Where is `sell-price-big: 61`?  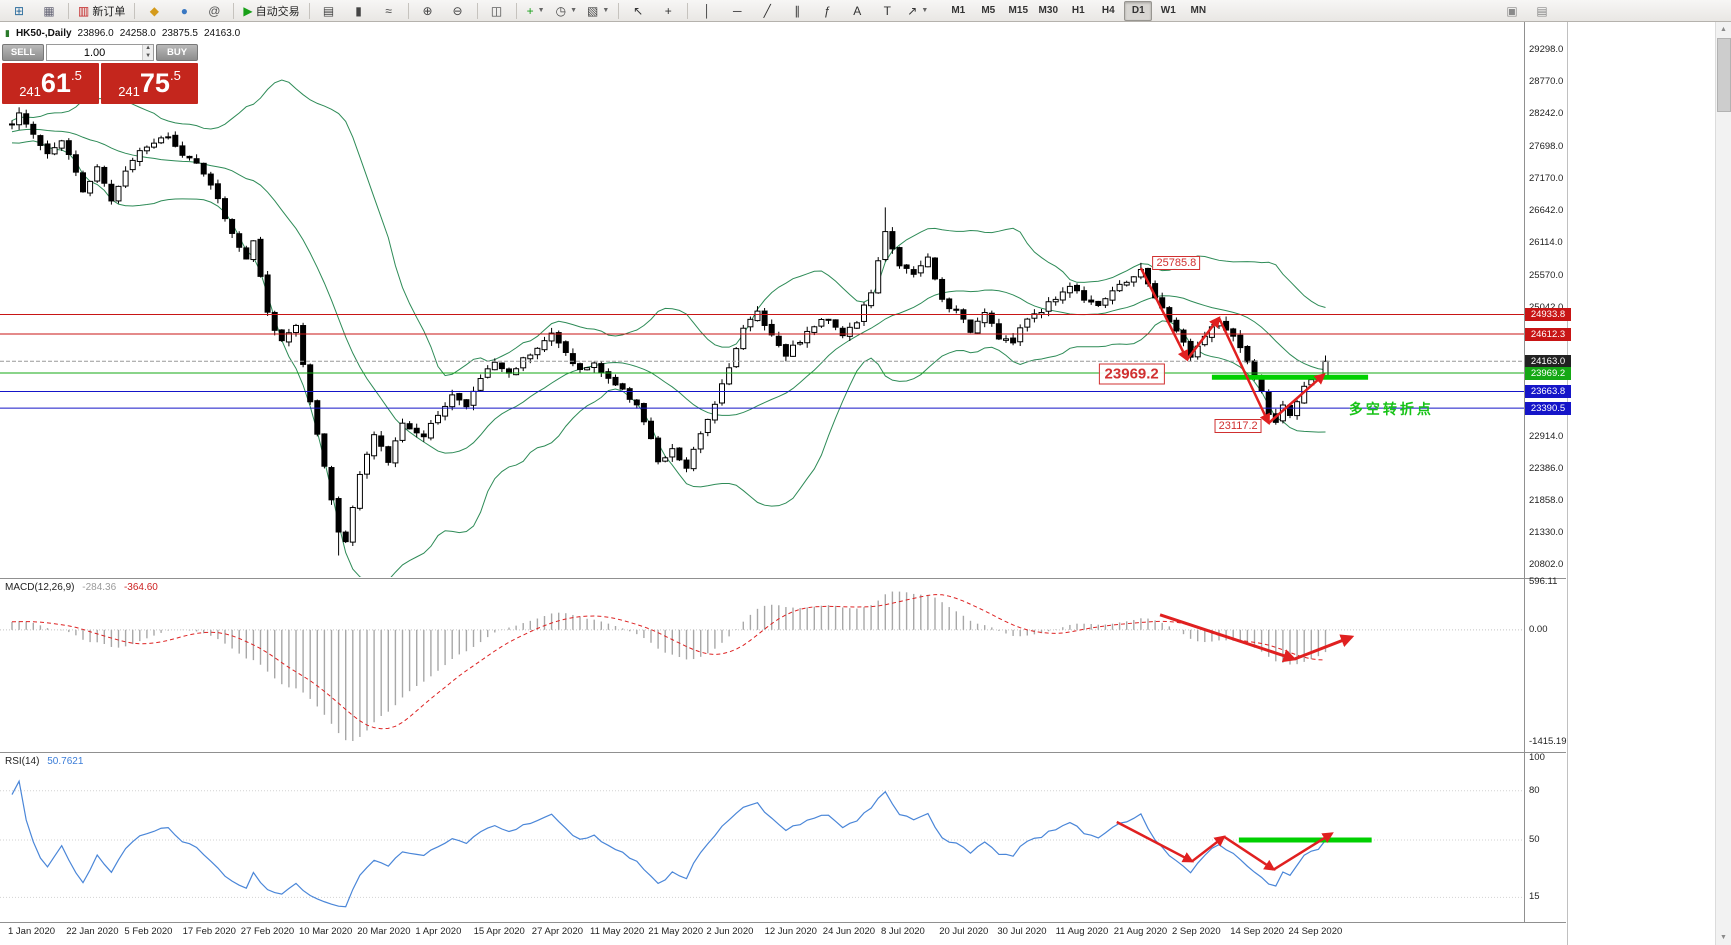 sell-price-big: 61 is located at coordinates (55, 83).